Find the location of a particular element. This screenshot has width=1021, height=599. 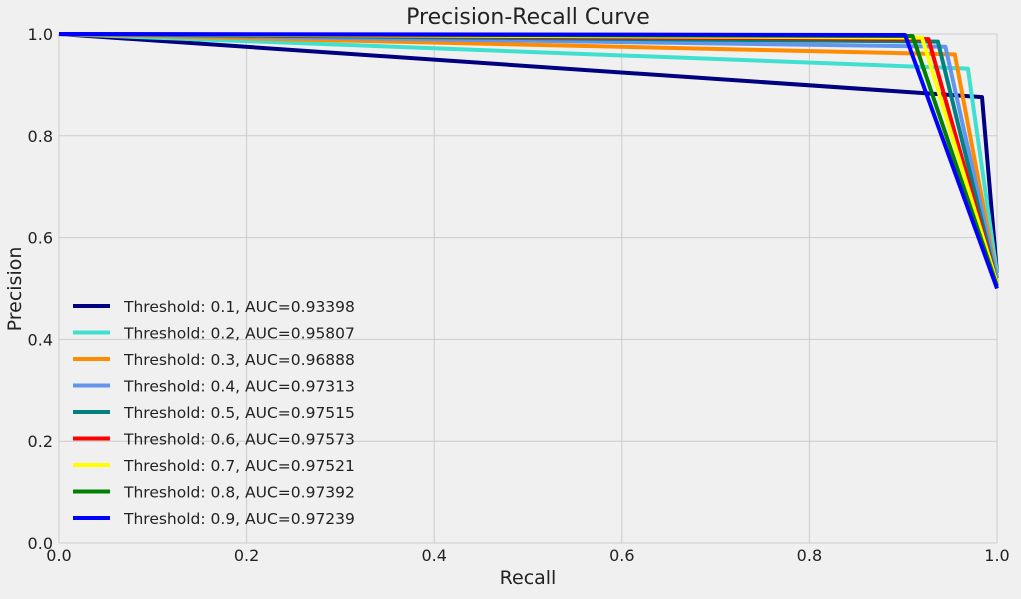

y-axis-title: Precision is located at coordinates (15, 289).